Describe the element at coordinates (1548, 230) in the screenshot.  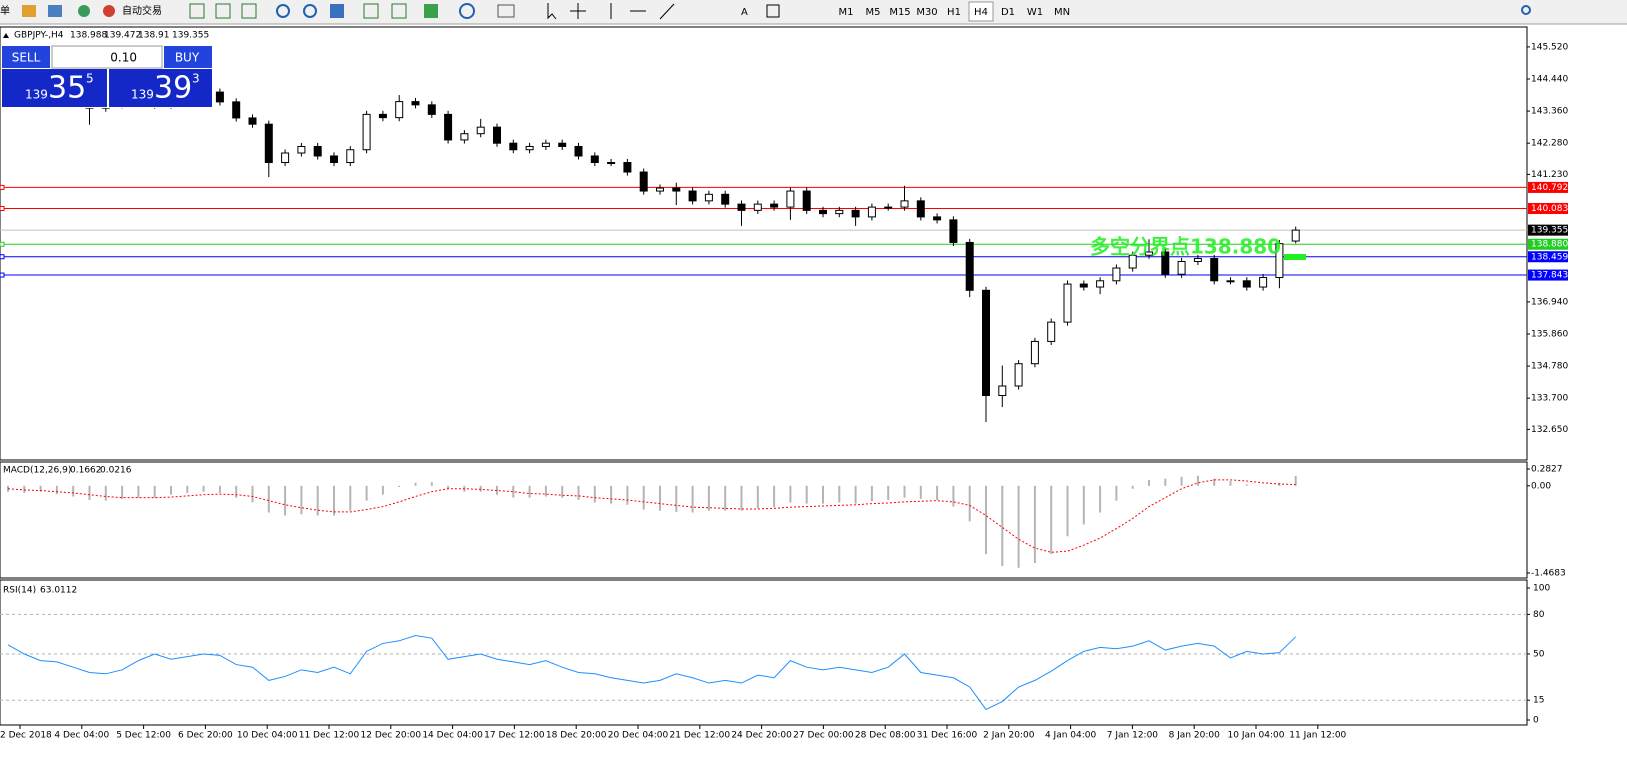
I see `current-price-bg` at that location.